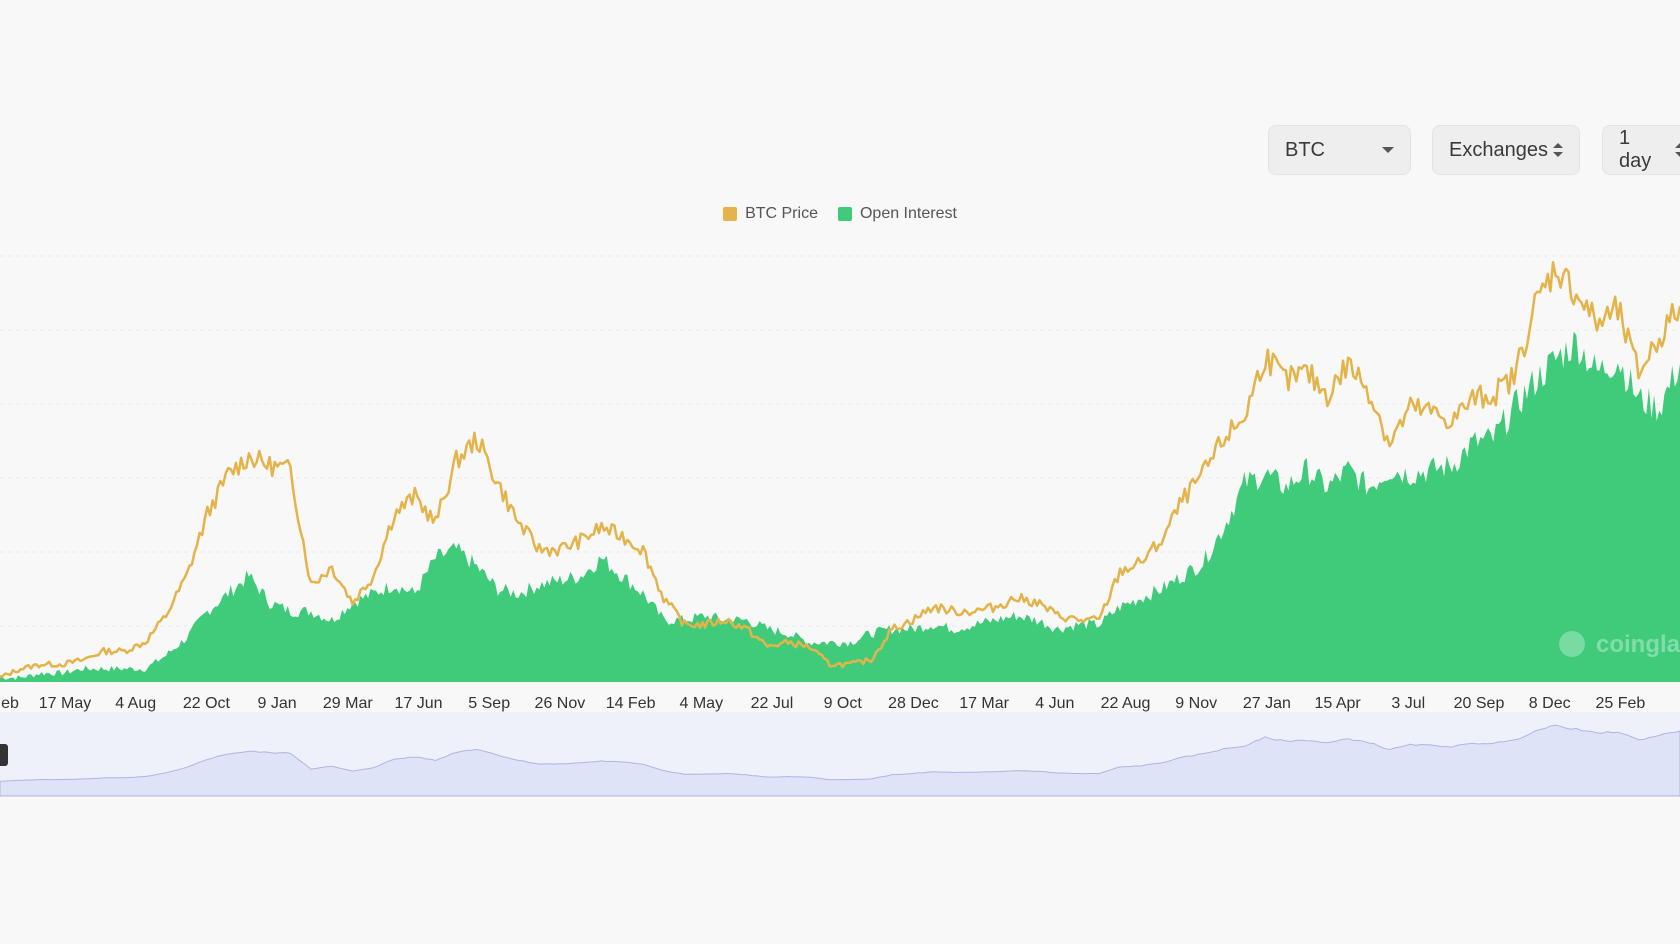 The image size is (1680, 944). What do you see at coordinates (1635, 149) in the screenshot?
I see `interval-value: 1 day` at bounding box center [1635, 149].